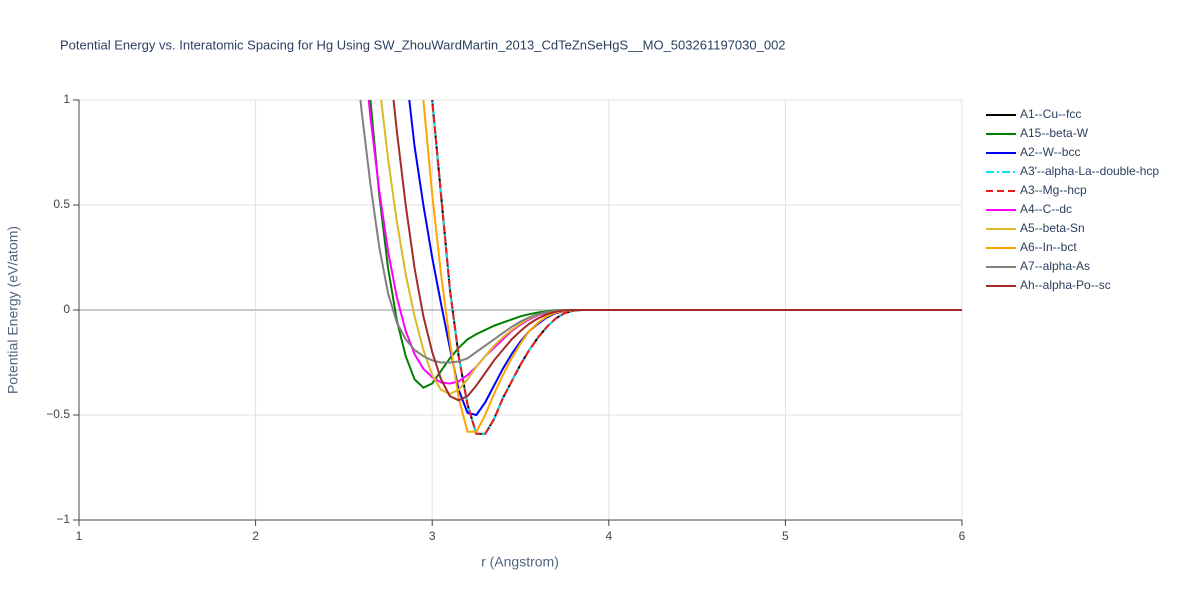  Describe the element at coordinates (962, 536) in the screenshot. I see `x-tick-label: 6` at that location.